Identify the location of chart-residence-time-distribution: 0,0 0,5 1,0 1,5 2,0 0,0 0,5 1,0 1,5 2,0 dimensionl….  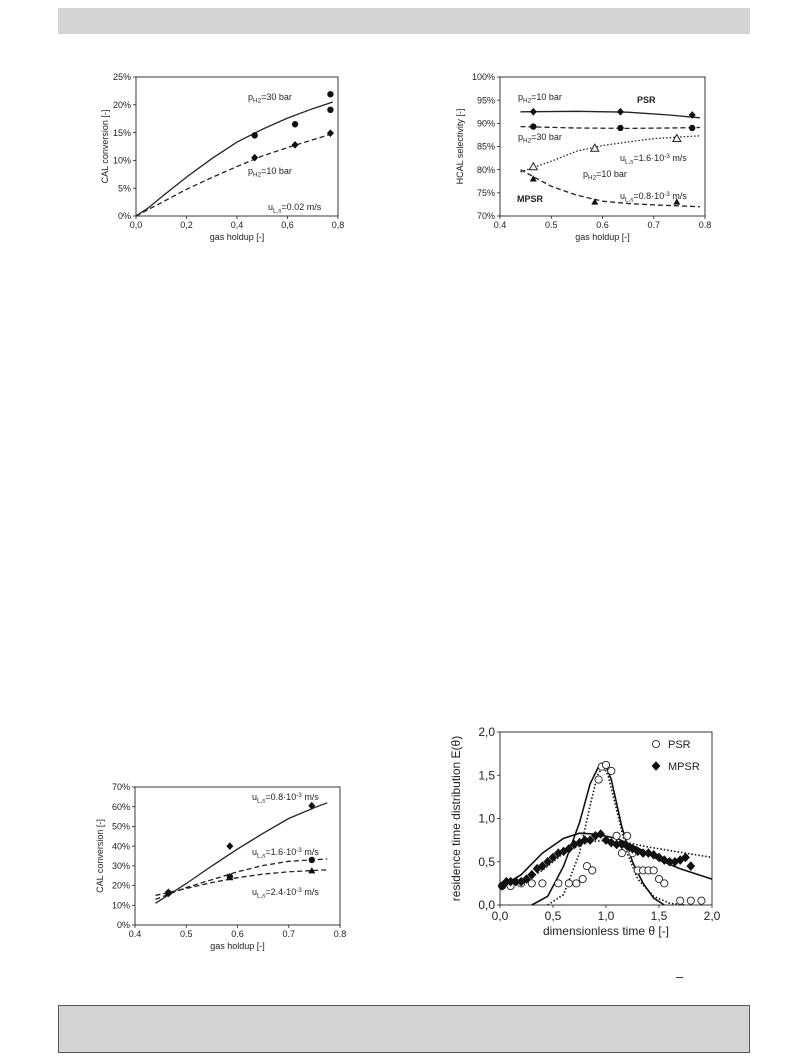
(585, 831).